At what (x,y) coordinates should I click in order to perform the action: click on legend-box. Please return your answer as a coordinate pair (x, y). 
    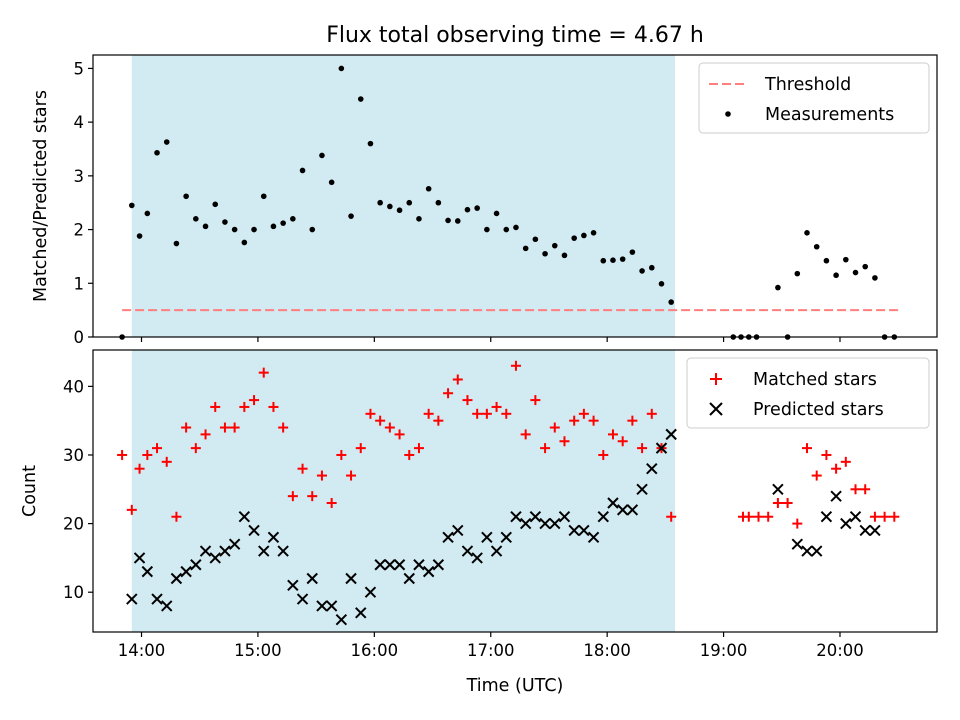
    Looking at the image, I should click on (814, 98).